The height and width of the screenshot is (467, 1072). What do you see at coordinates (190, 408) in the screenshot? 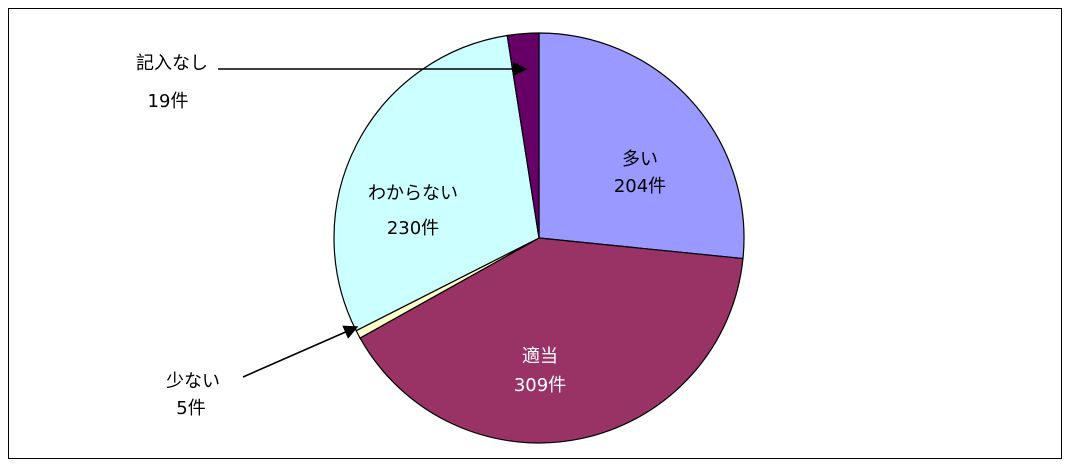
I see `slice-label-value-2: 5件` at bounding box center [190, 408].